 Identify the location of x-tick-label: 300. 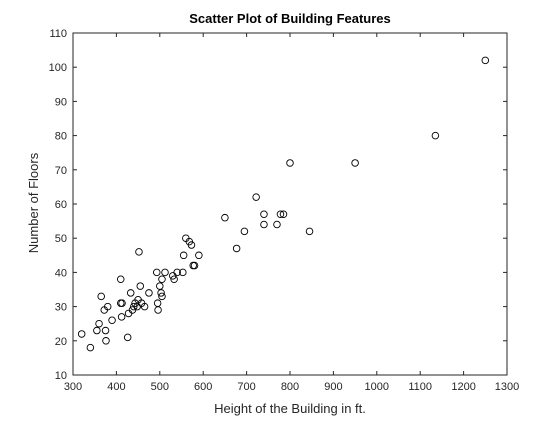
(73, 387).